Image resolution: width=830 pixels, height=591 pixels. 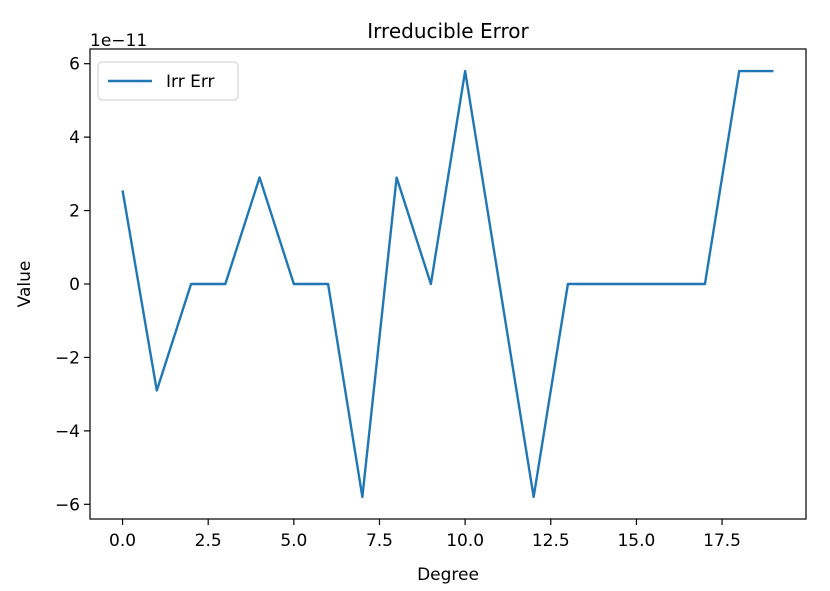 What do you see at coordinates (118, 41) in the screenshot?
I see `y-offset-label: 1e−11` at bounding box center [118, 41].